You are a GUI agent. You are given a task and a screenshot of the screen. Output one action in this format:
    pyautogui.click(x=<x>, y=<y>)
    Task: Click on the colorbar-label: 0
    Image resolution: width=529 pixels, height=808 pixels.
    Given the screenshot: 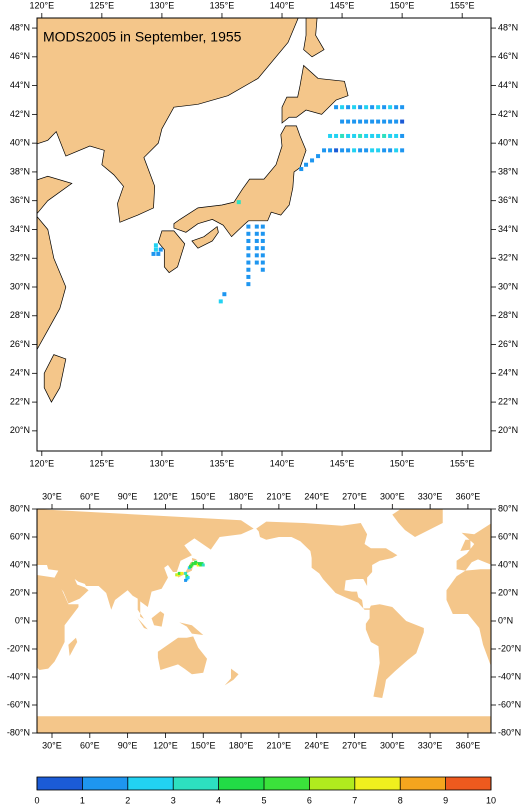 What is the action you would take?
    pyautogui.click(x=36, y=800)
    